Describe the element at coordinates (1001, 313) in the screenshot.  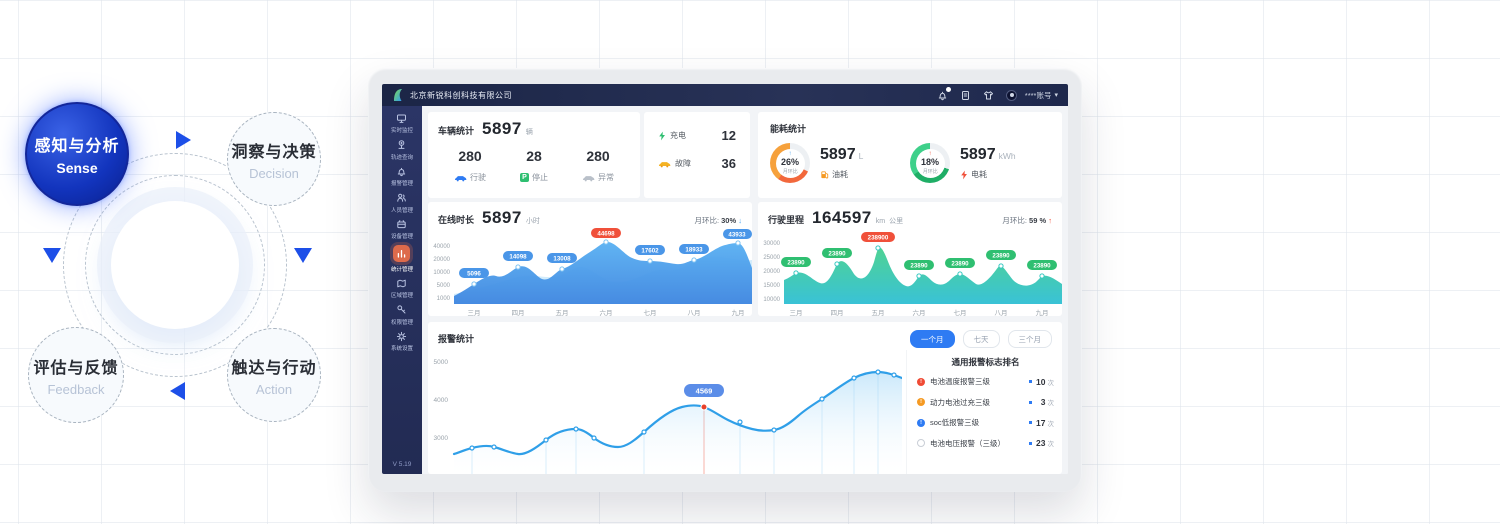
I see `svg-text: 八月` at that location.